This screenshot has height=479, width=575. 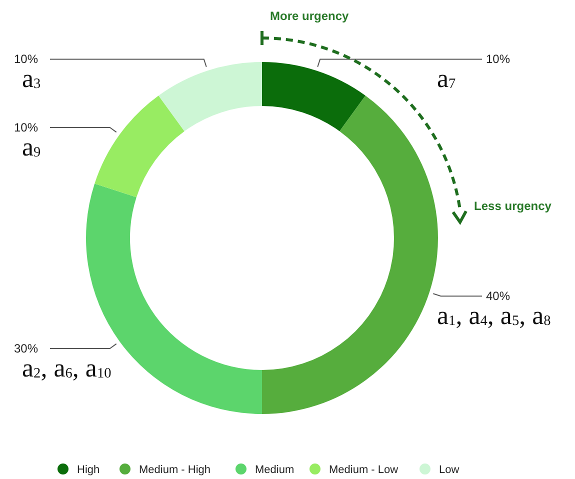 What do you see at coordinates (26, 349) in the screenshot?
I see `data-label: 30%` at bounding box center [26, 349].